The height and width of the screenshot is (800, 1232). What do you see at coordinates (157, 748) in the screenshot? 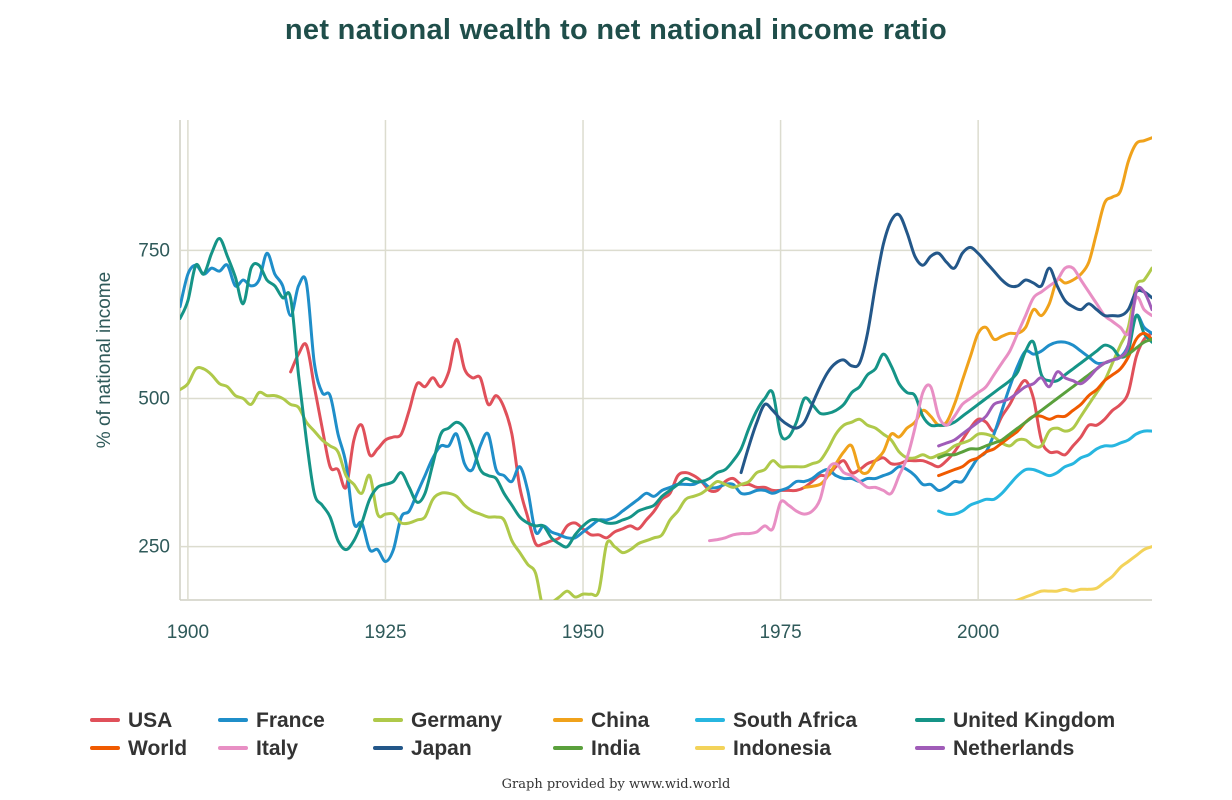
I see `legend-label: World` at bounding box center [157, 748].